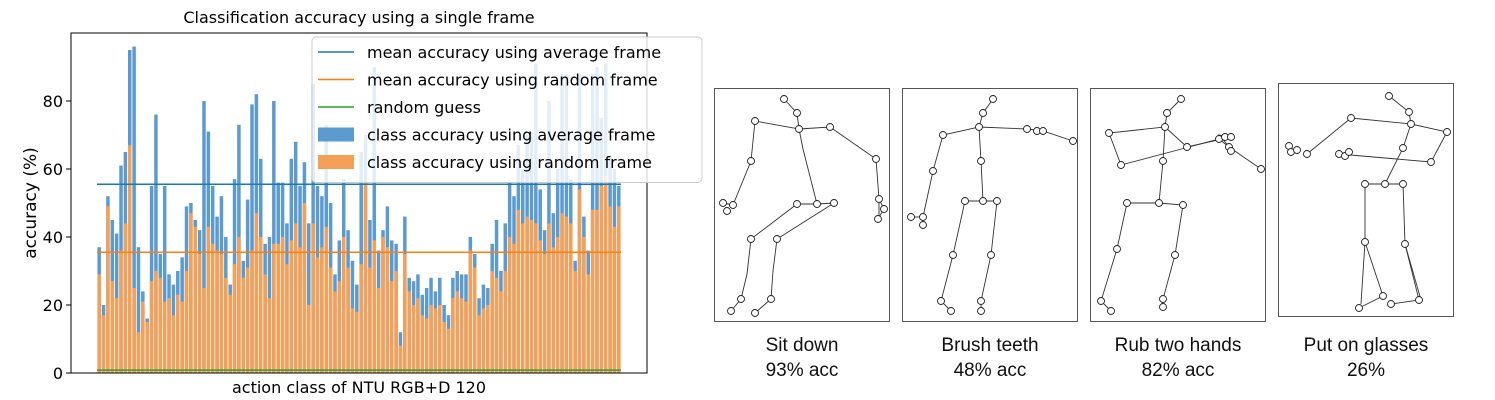 The width and height of the screenshot is (1495, 400). I want to click on skeleton-accuracy: 48% acc, so click(990, 370).